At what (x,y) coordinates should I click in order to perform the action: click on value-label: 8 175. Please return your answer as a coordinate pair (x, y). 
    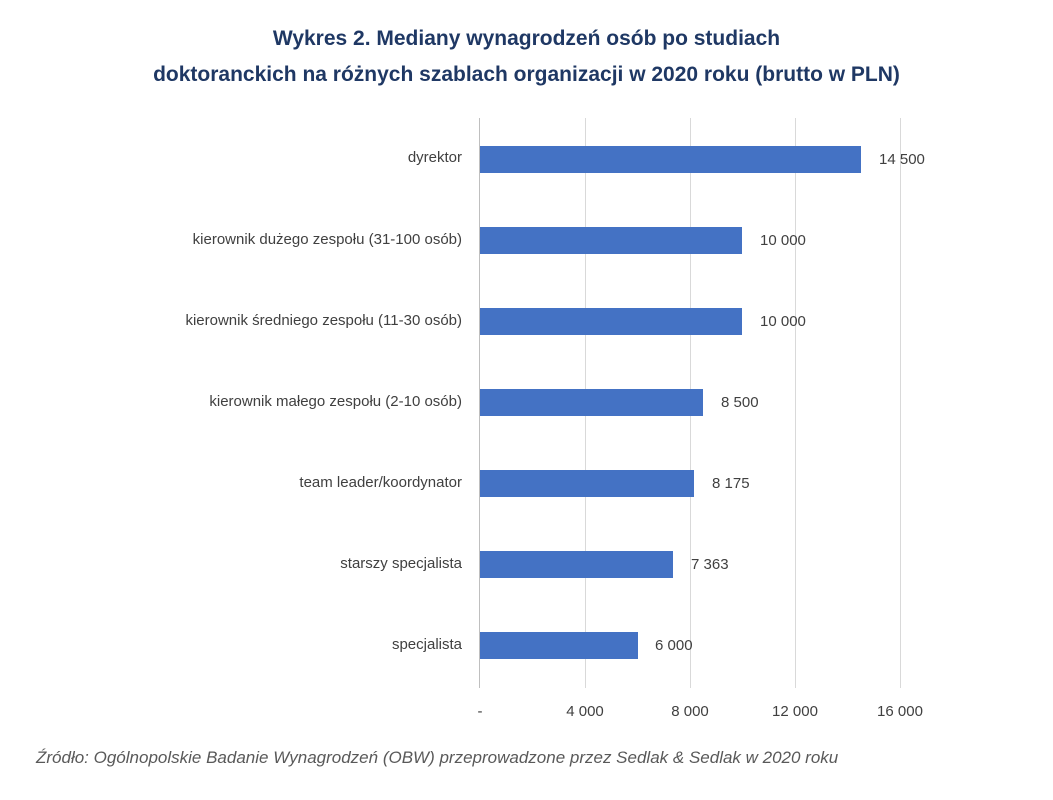
    Looking at the image, I should click on (731, 483).